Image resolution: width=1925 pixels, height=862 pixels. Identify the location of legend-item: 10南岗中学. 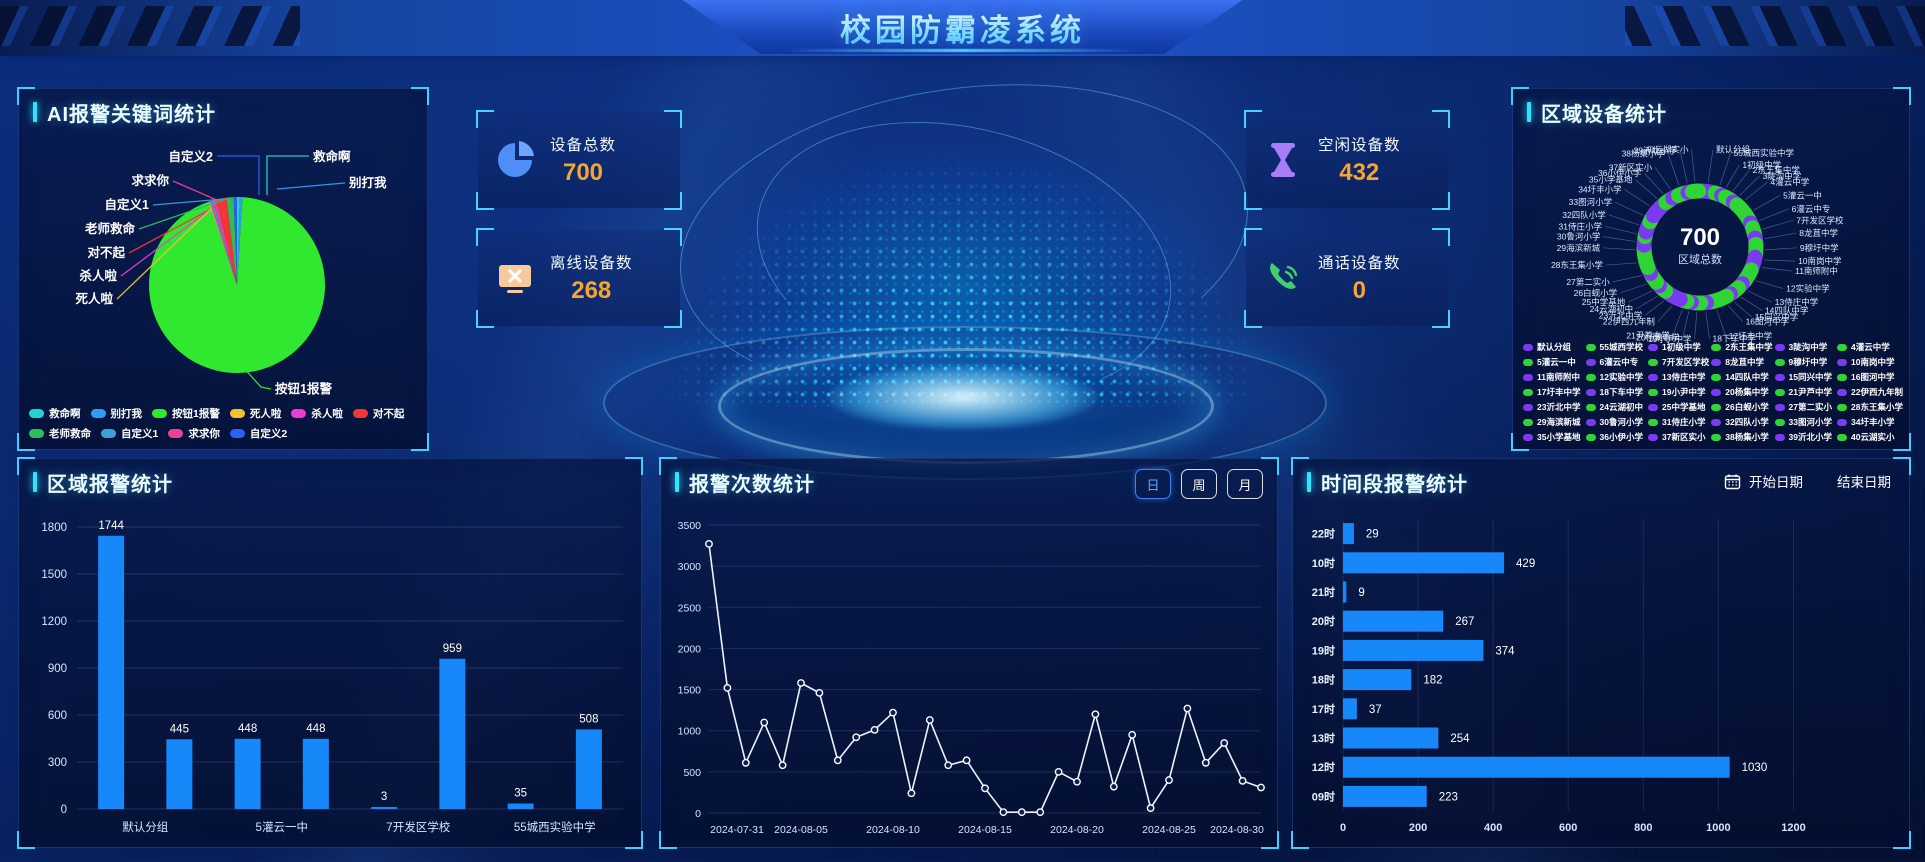
(1870, 362).